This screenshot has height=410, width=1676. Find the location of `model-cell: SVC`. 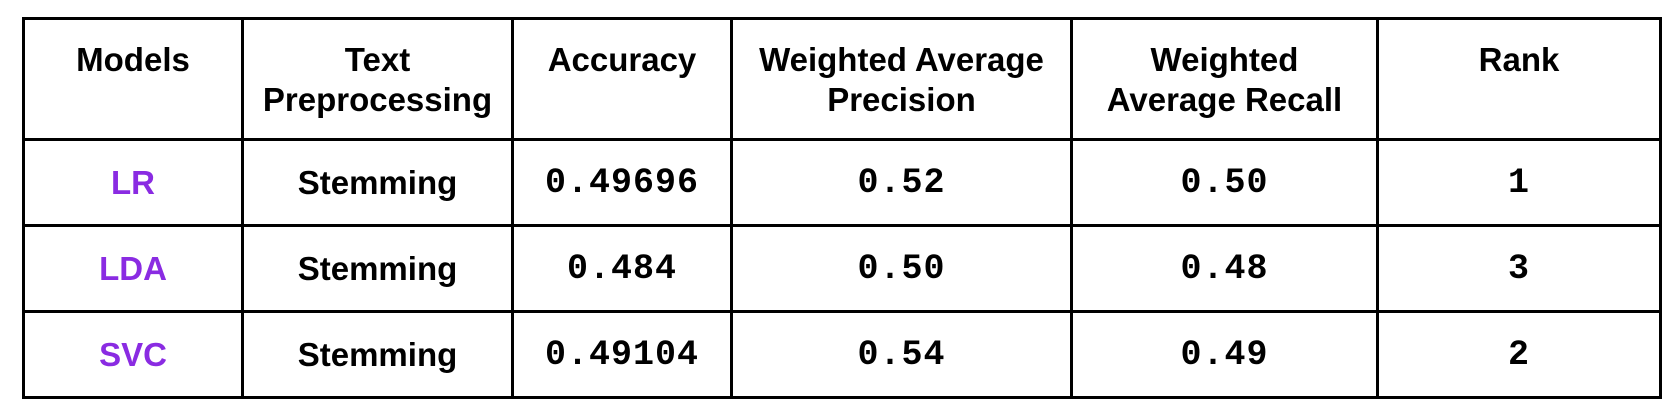

model-cell: SVC is located at coordinates (133, 354).